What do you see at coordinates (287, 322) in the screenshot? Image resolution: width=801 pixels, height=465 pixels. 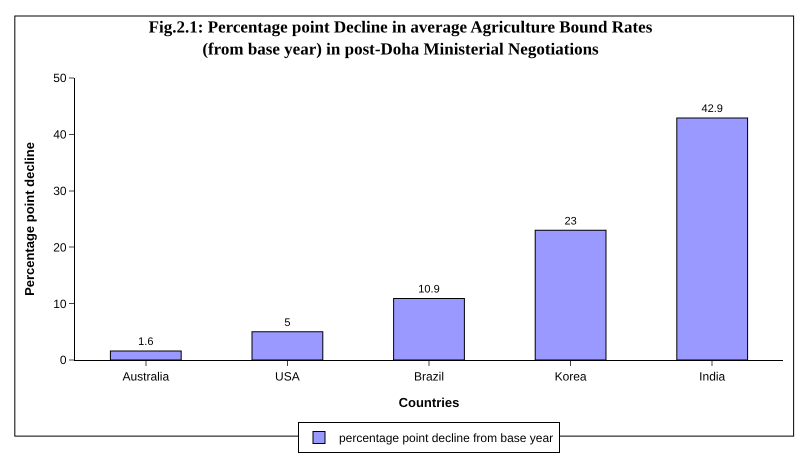 I see `data-label: 5` at bounding box center [287, 322].